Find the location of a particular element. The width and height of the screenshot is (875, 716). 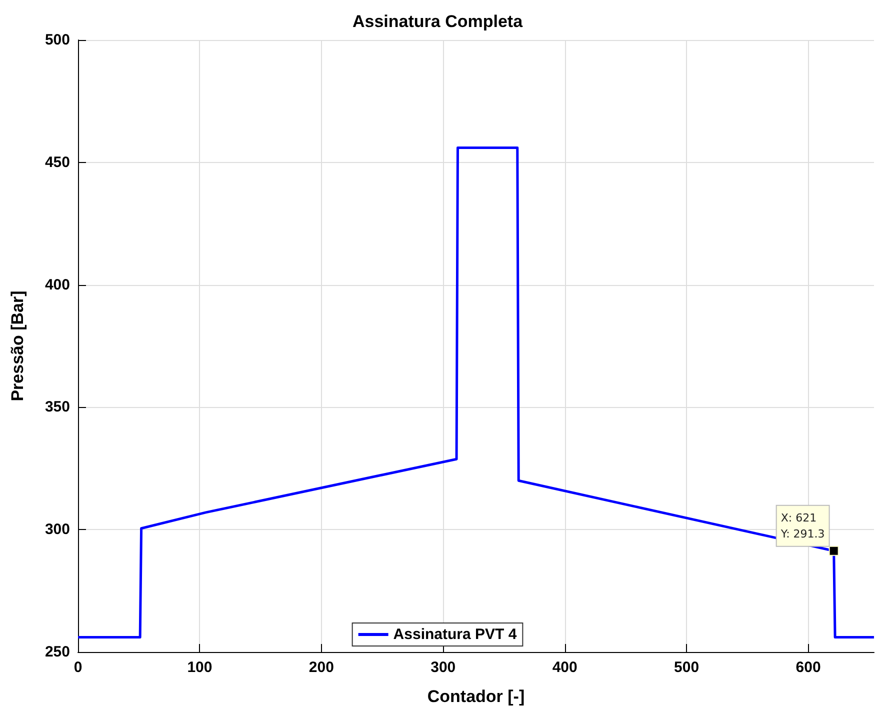

x-axis-title: Contador [-] is located at coordinates (476, 696).